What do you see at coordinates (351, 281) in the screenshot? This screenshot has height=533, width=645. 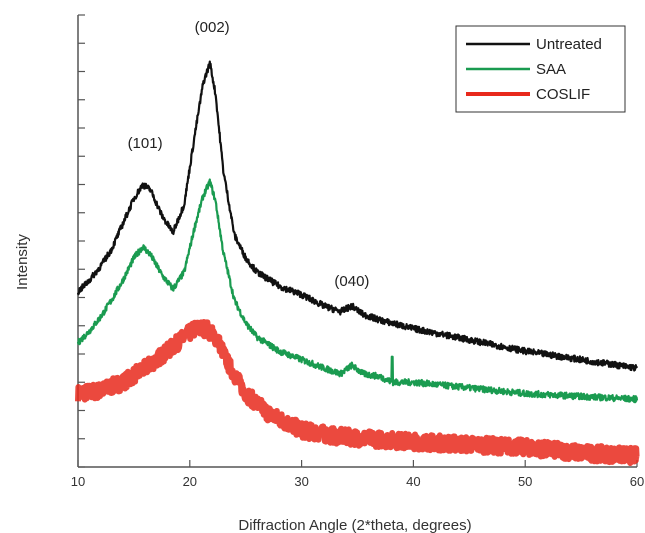 I see `peak-annotation: (040)` at bounding box center [351, 281].